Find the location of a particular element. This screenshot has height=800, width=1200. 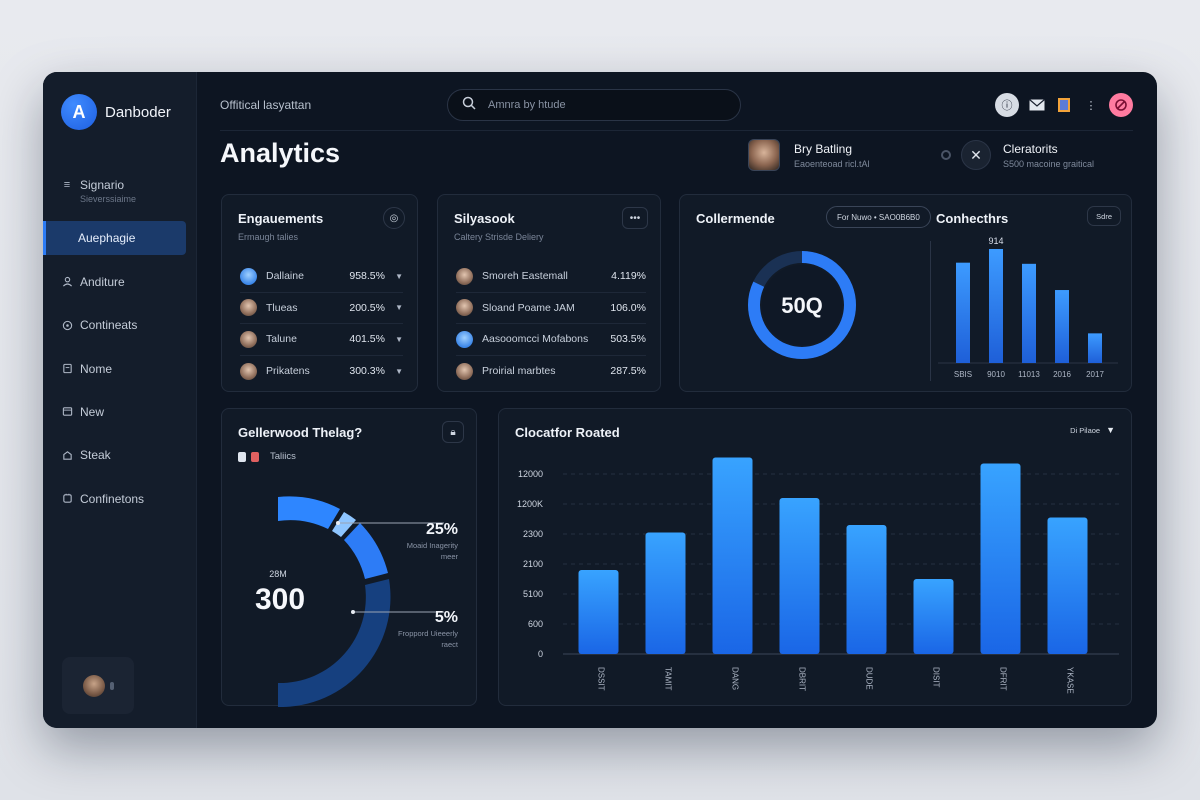

bookmark-icon is located at coordinates (1064, 105).